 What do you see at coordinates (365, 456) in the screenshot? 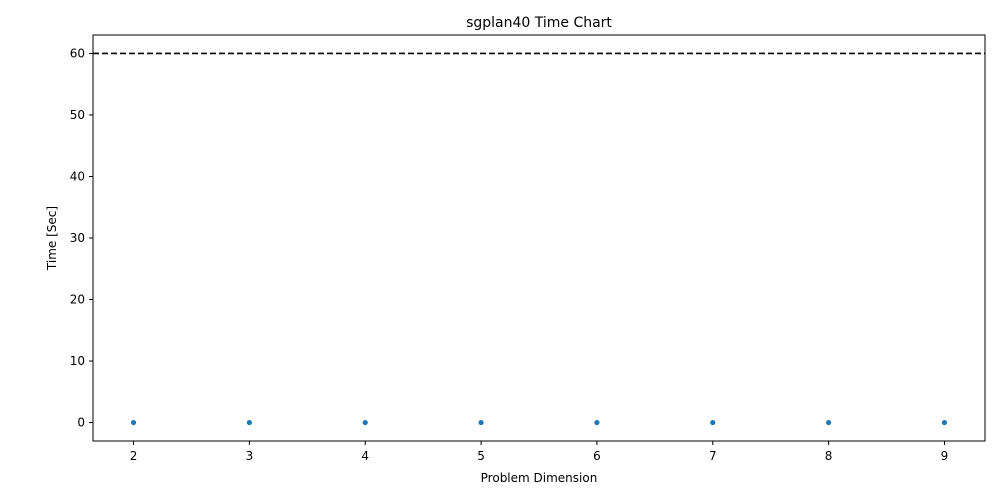
I see `x-tick-label: 4` at bounding box center [365, 456].